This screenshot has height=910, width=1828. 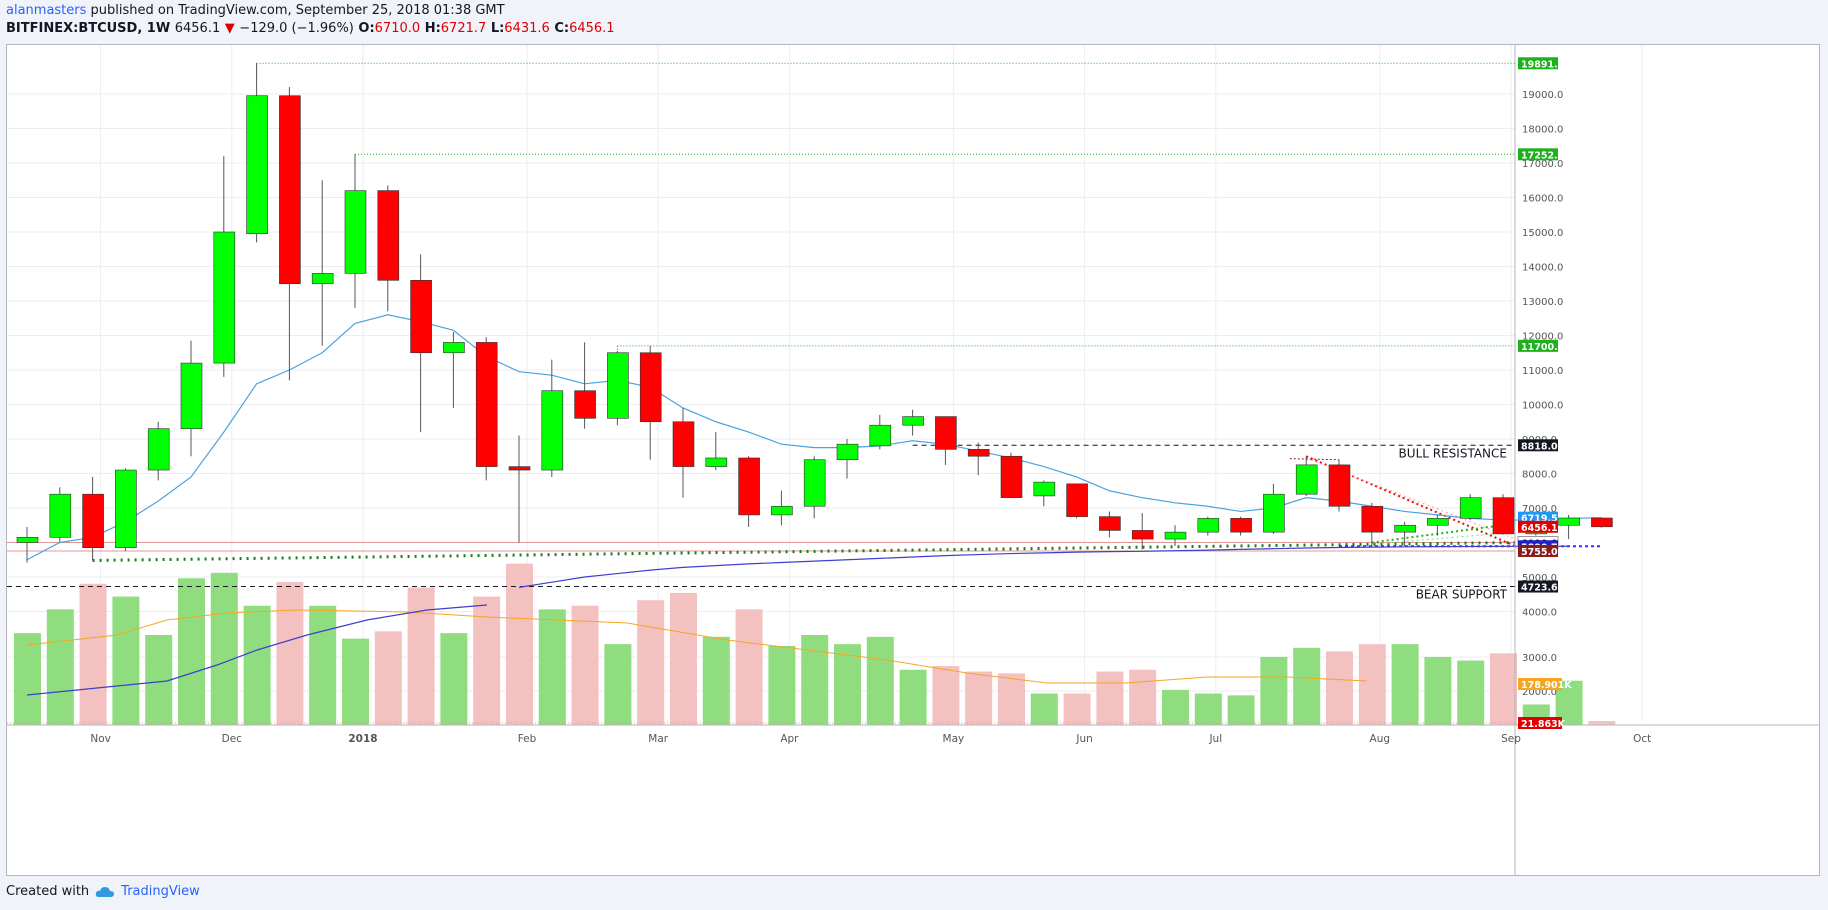 I want to click on price-tick-label: 11000.0, so click(x=1542, y=371).